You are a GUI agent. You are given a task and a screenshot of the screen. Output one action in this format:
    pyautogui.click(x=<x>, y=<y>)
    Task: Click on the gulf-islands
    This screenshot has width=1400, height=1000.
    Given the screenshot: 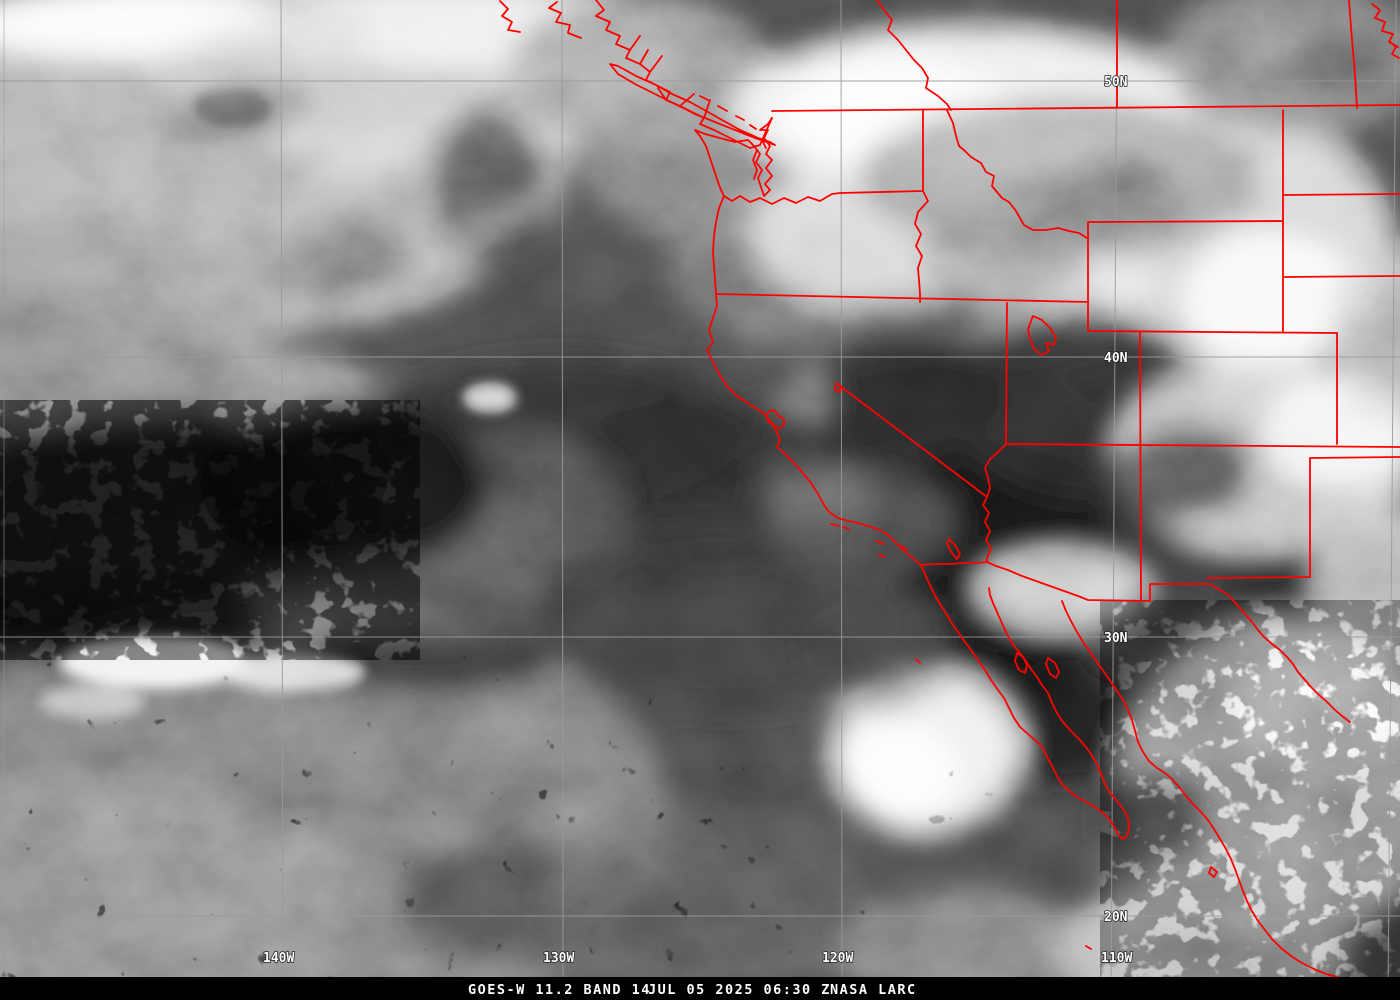 What is the action you would take?
    pyautogui.click(x=1037, y=665)
    